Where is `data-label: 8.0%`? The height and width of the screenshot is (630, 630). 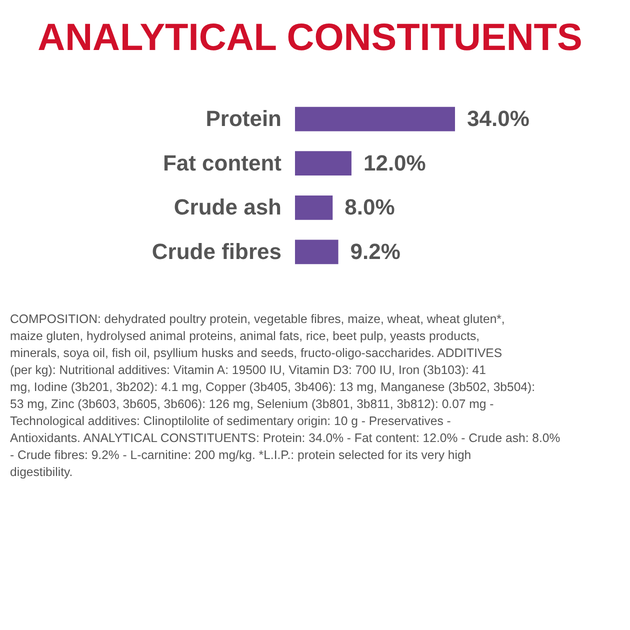 data-label: 8.0% is located at coordinates (369, 207).